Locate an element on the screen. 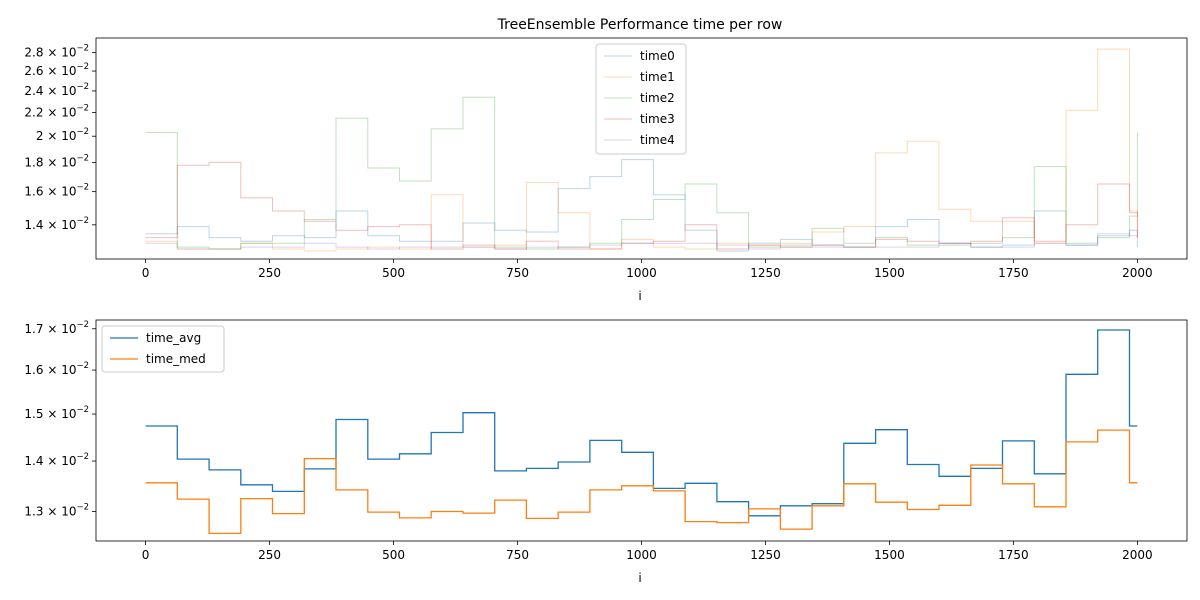 This screenshot has width=1200, height=600. legend-label-time_avg: time_avg is located at coordinates (173, 338).